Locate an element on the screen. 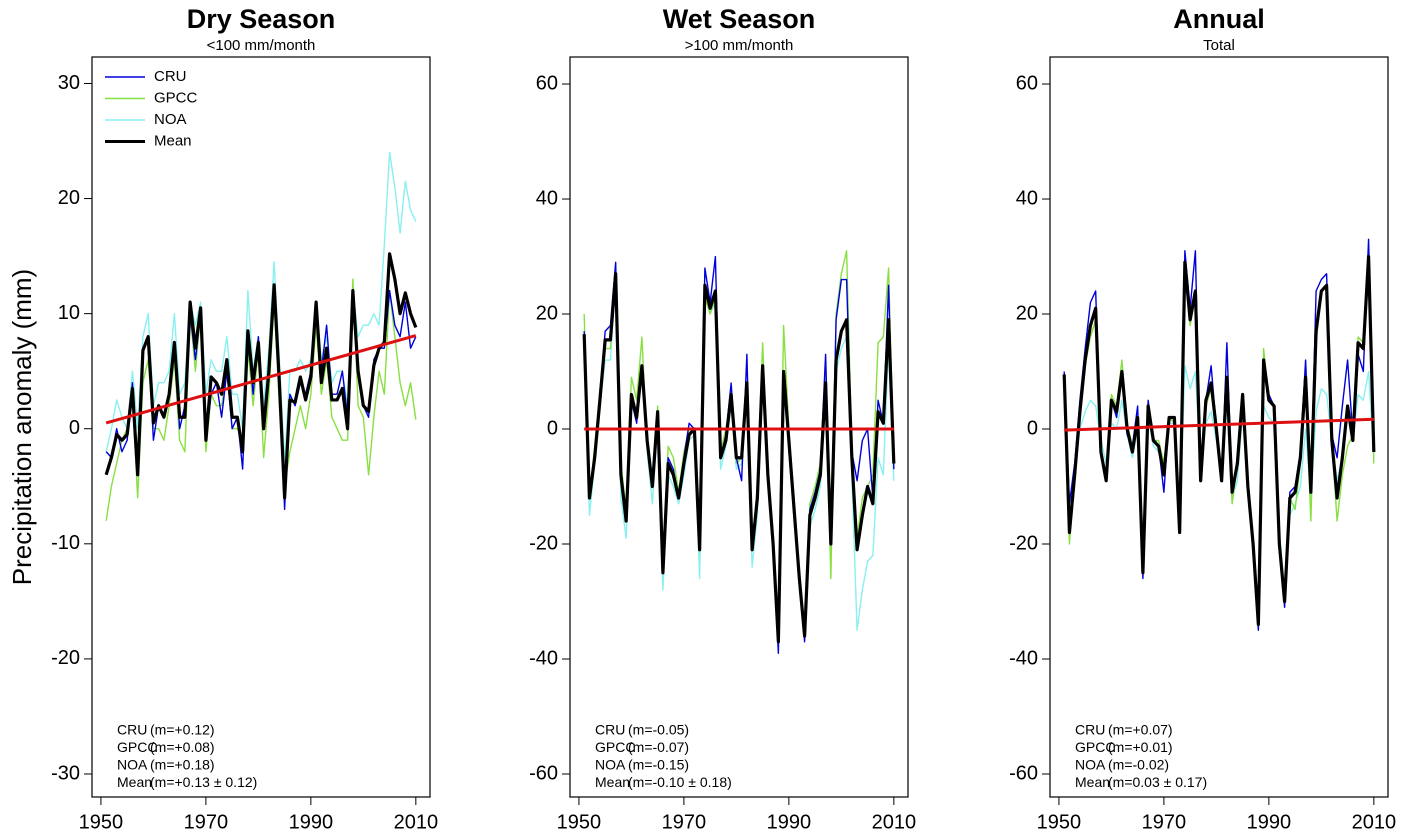  y-tick-label: 10 is located at coordinates (69, 313).